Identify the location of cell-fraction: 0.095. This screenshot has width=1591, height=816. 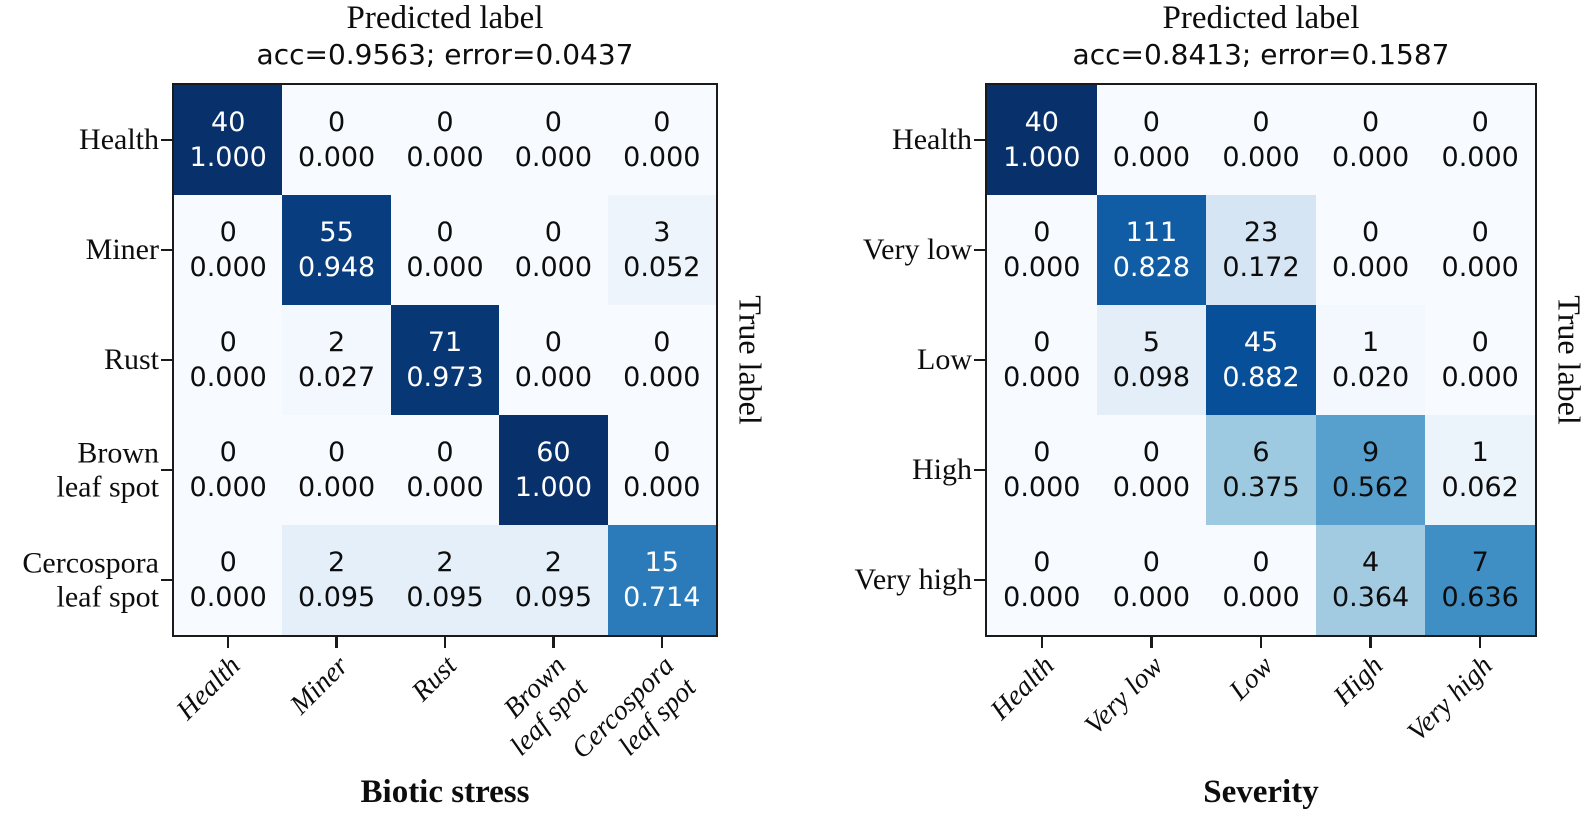
(336, 597).